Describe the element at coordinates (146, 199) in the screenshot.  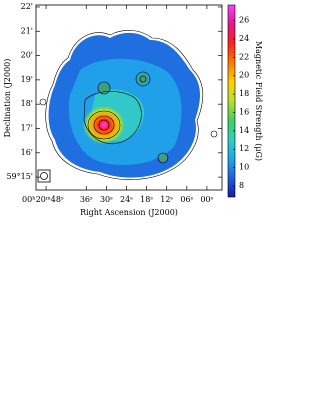
I see `x-tick-label: 18ˢ` at that location.